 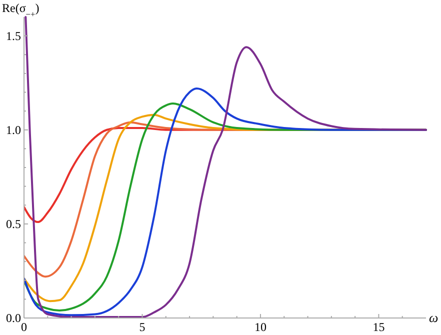 What do you see at coordinates (13, 318) in the screenshot?
I see `y-tick-label: 0.0` at bounding box center [13, 318].